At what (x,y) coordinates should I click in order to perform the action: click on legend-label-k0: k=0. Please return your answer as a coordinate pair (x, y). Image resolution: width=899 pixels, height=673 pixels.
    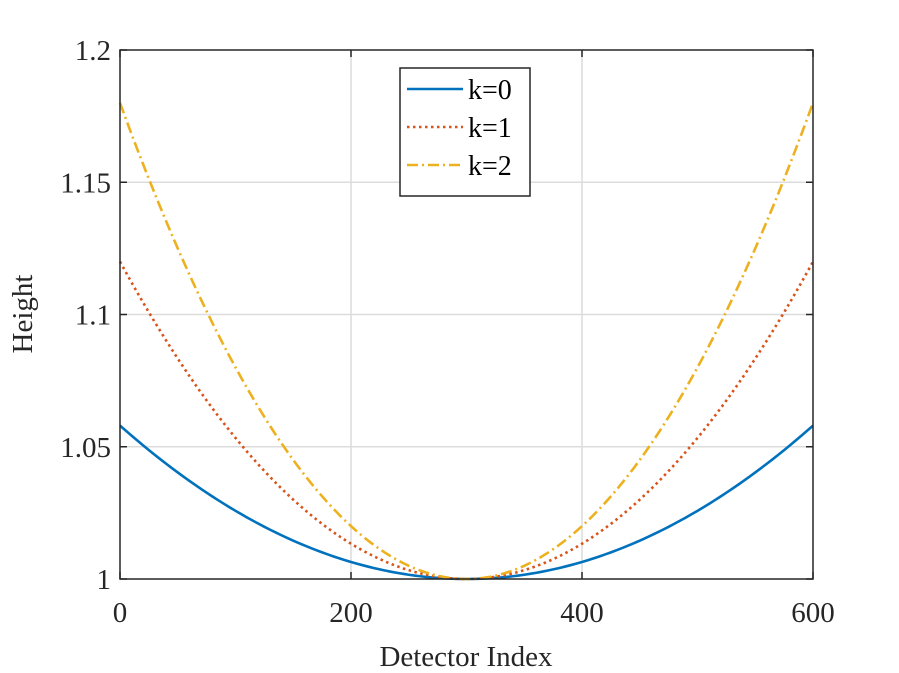
    Looking at the image, I should click on (490, 90).